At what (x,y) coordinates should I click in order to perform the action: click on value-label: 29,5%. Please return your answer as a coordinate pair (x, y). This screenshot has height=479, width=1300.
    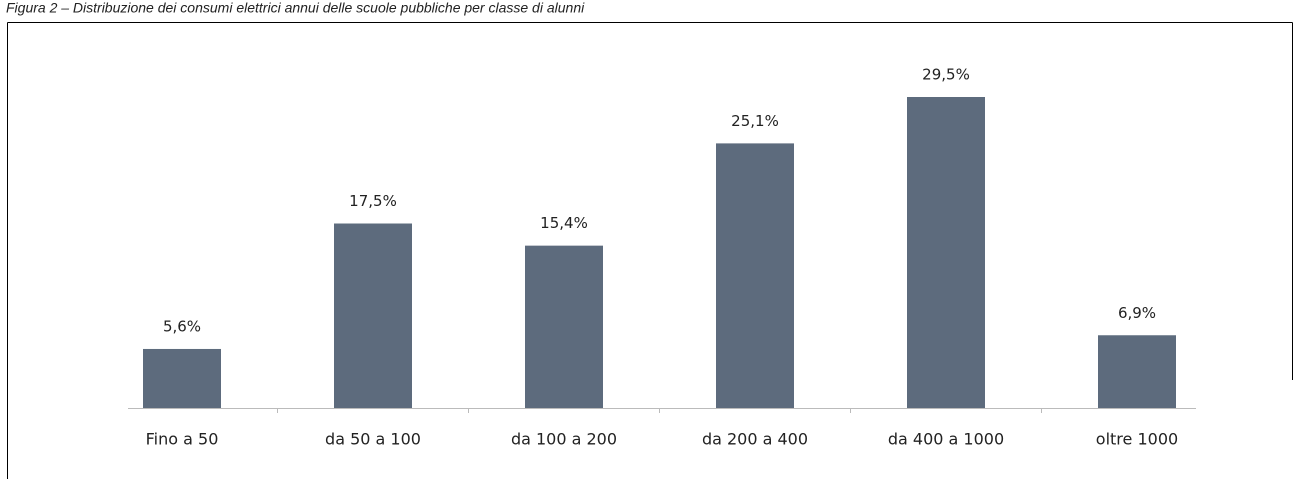
    Looking at the image, I should click on (946, 75).